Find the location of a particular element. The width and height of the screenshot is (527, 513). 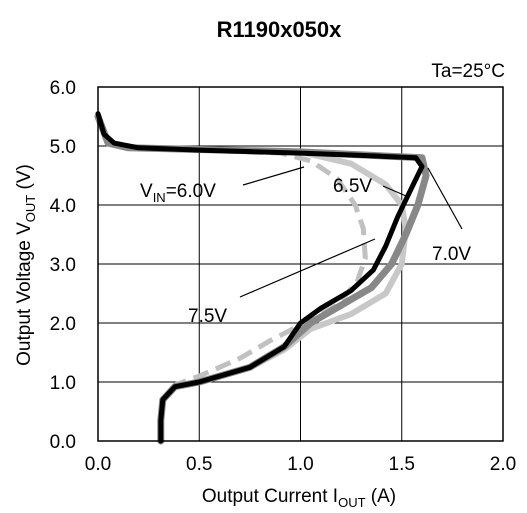

x-tick-label: 2.0 is located at coordinates (503, 464).